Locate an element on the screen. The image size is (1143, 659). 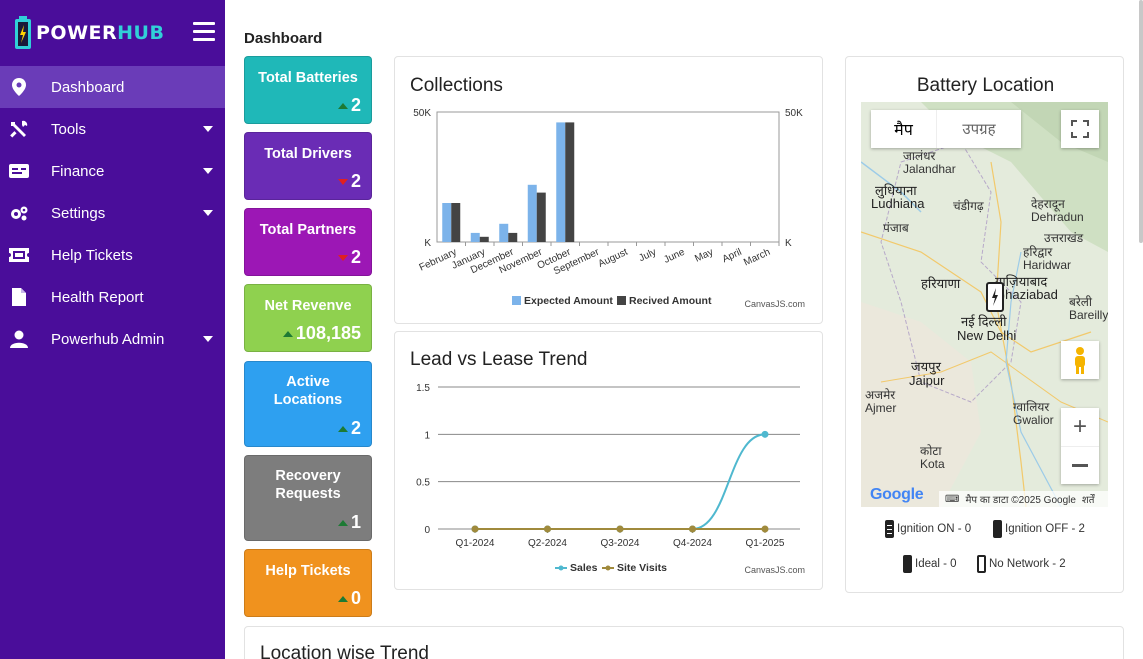
map-type-control: मैप उपग्रह is located at coordinates (946, 129).